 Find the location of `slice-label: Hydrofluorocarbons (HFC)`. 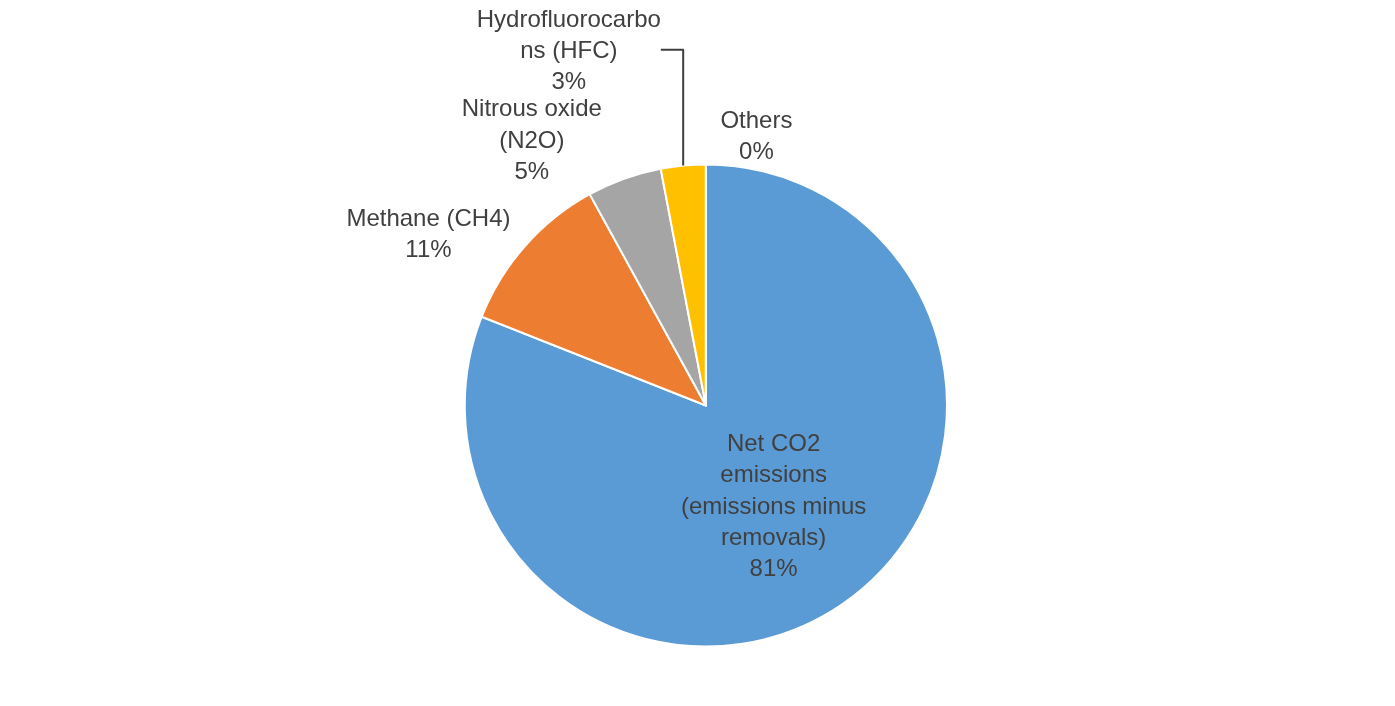

slice-label: Hydrofluorocarbons (HFC) is located at coordinates (568, 34).